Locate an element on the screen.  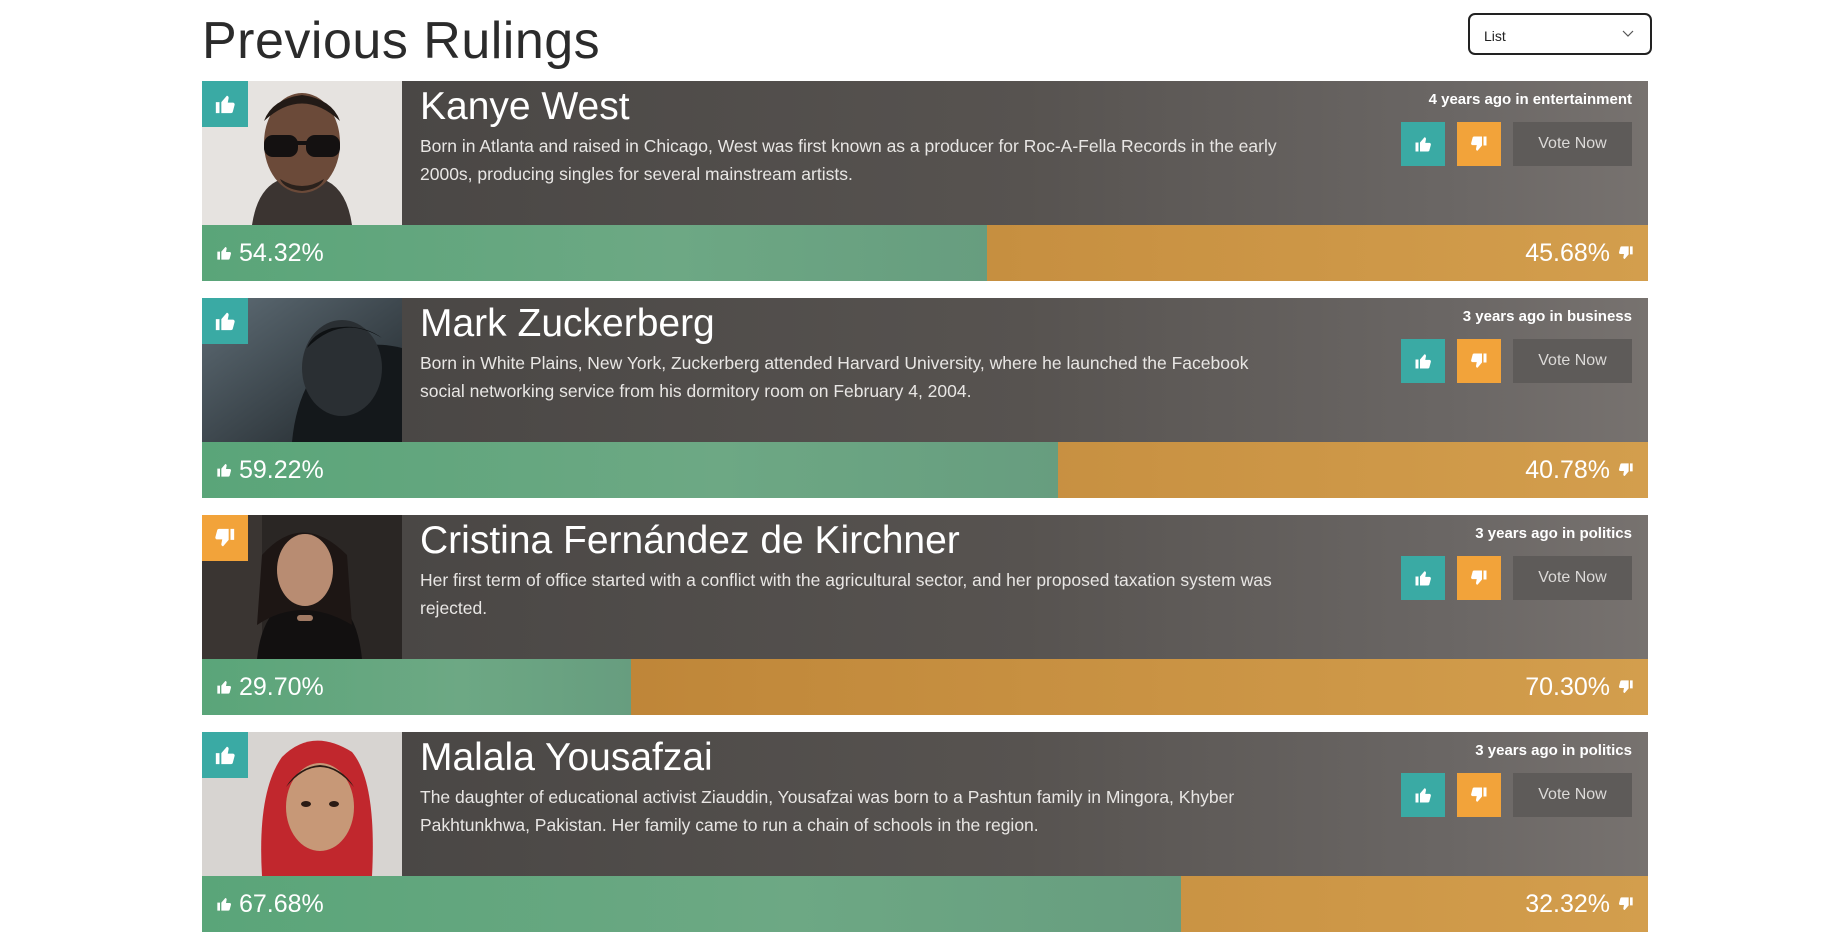
no-percentage-value: 32.32% is located at coordinates (1567, 903).